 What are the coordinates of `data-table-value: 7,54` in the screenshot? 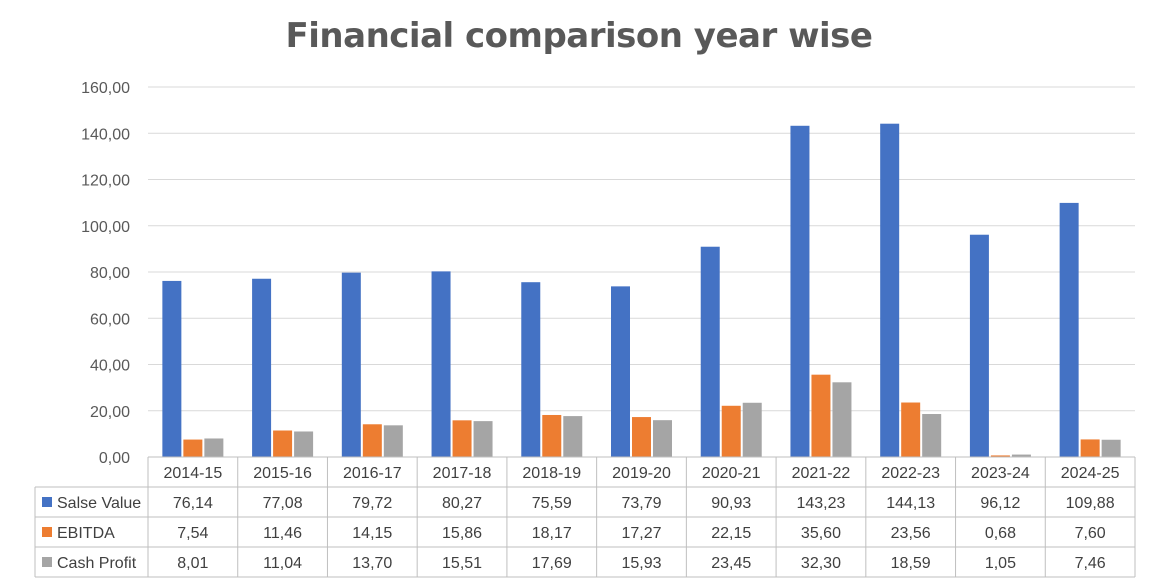 It's located at (192, 533).